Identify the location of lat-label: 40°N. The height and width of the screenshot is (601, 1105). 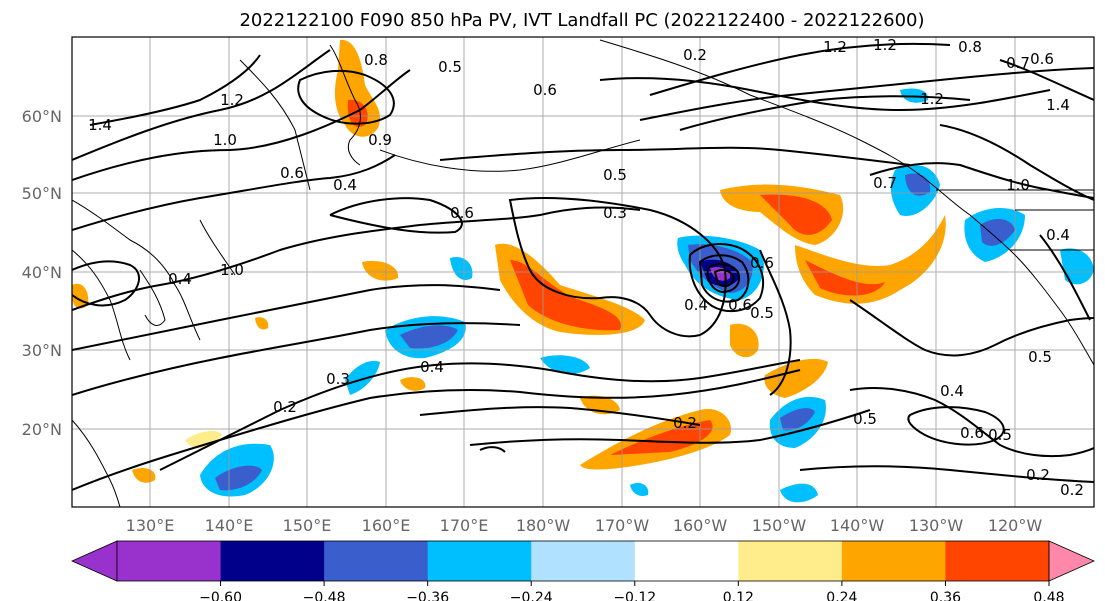
(42, 272).